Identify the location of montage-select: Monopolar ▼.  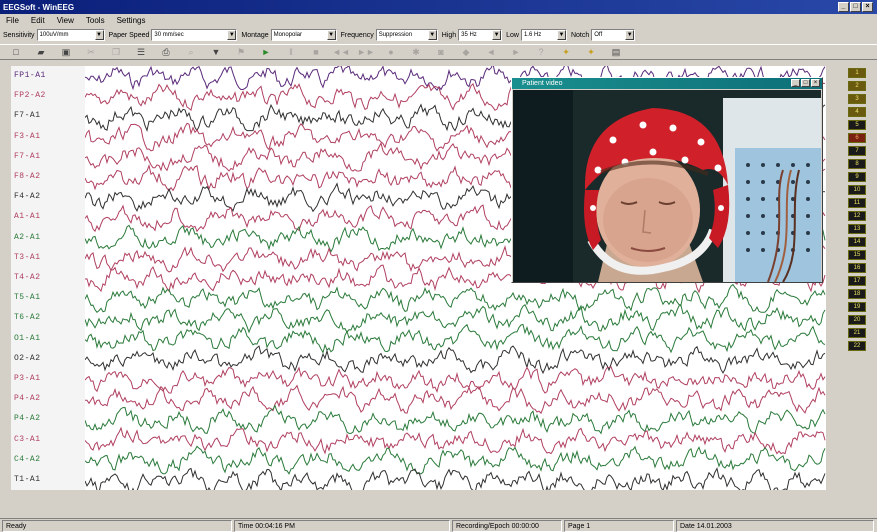
(303, 35).